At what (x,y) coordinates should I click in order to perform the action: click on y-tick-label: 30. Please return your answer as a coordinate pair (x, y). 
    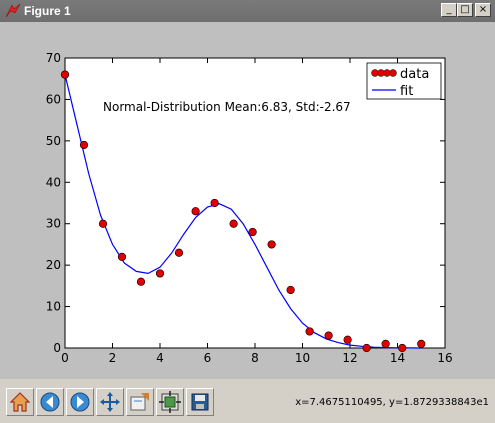
    Looking at the image, I should click on (53, 224).